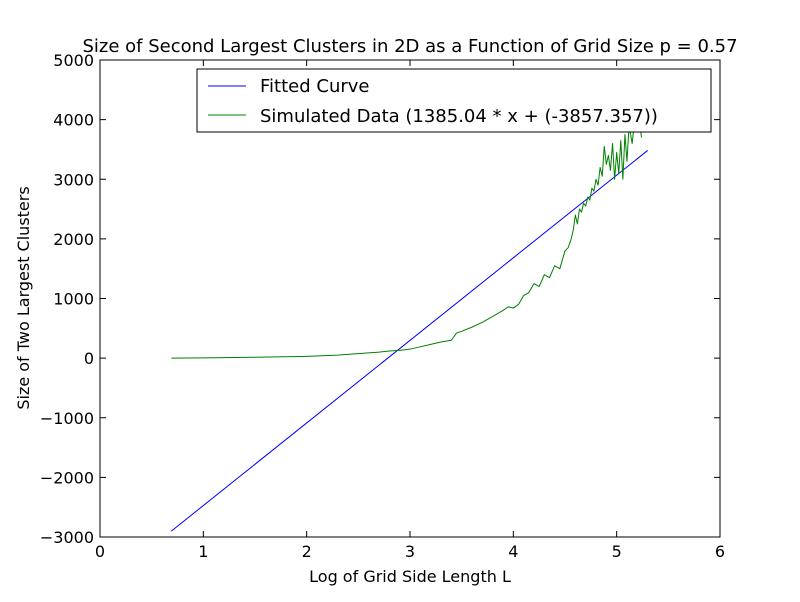 This screenshot has height=602, width=800. Describe the element at coordinates (73, 60) in the screenshot. I see `y-tick-label: 5000` at that location.